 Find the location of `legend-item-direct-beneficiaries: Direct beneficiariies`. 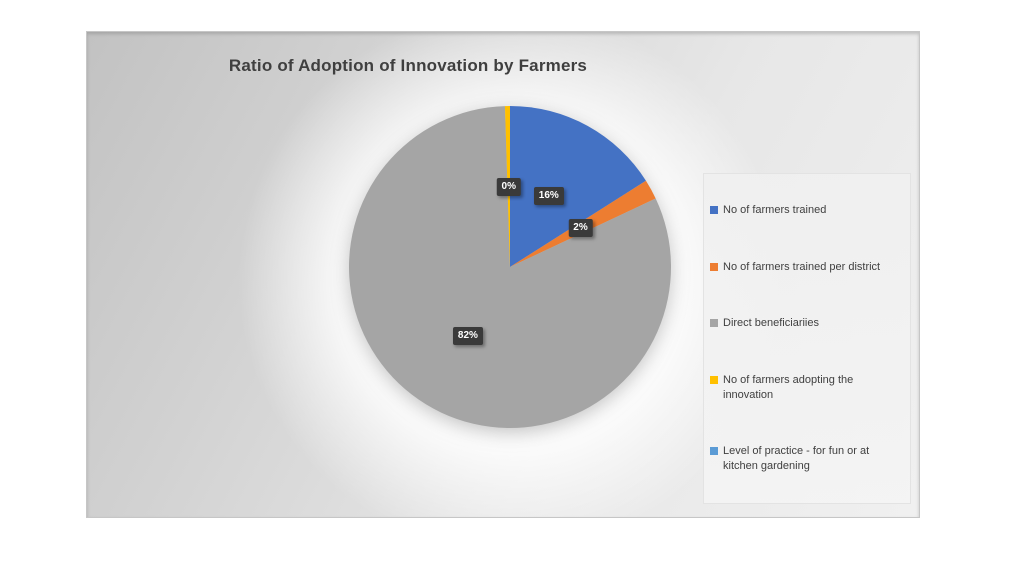

legend-item-direct-beneficiaries: Direct beneficiariies is located at coordinates (807, 323).